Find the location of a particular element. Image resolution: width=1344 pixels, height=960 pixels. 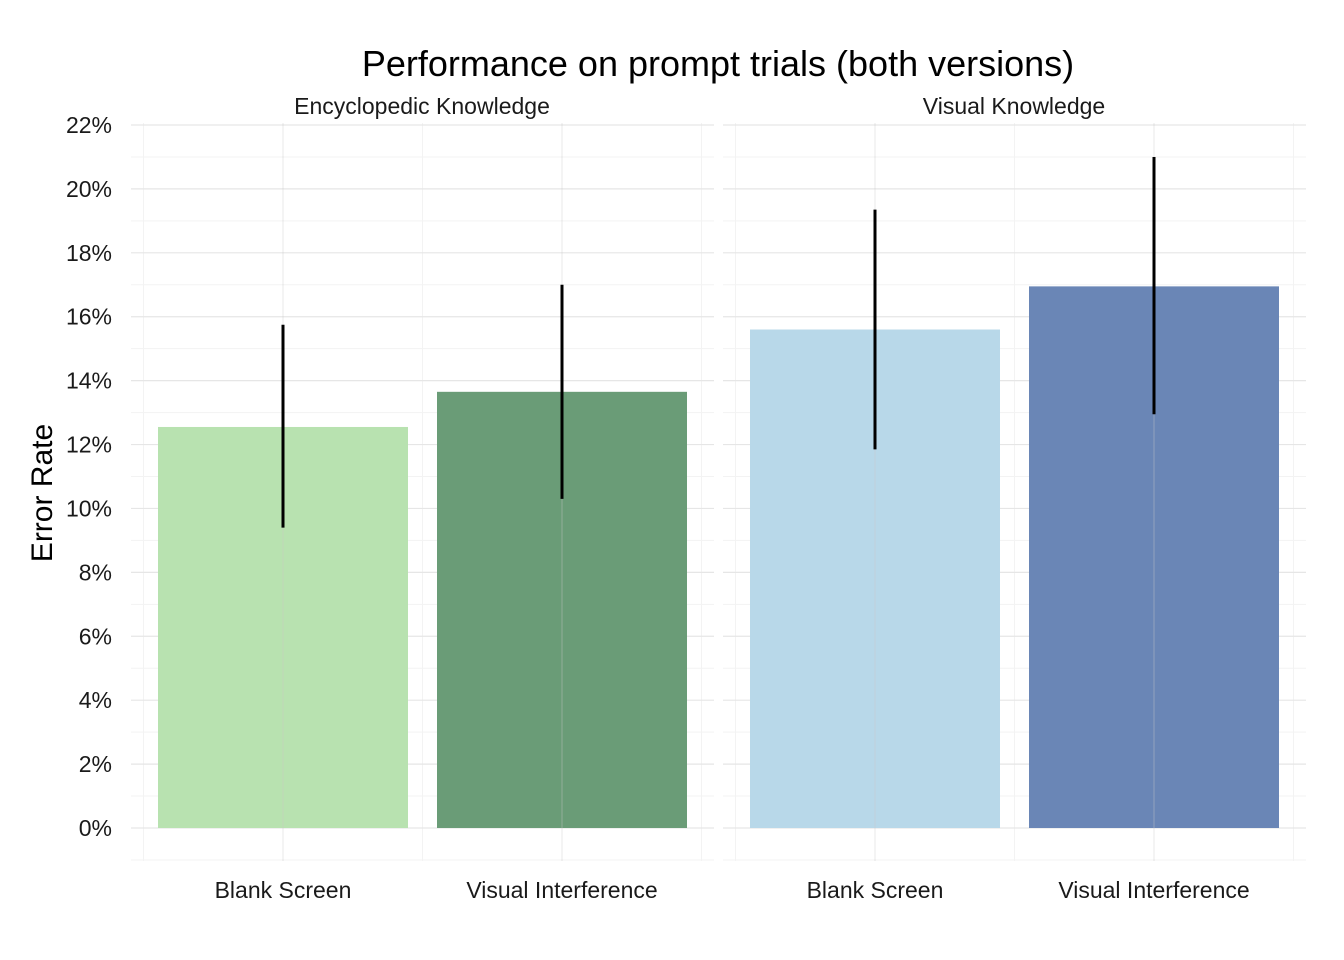

y-tick-label: 12% is located at coordinates (89, 445).